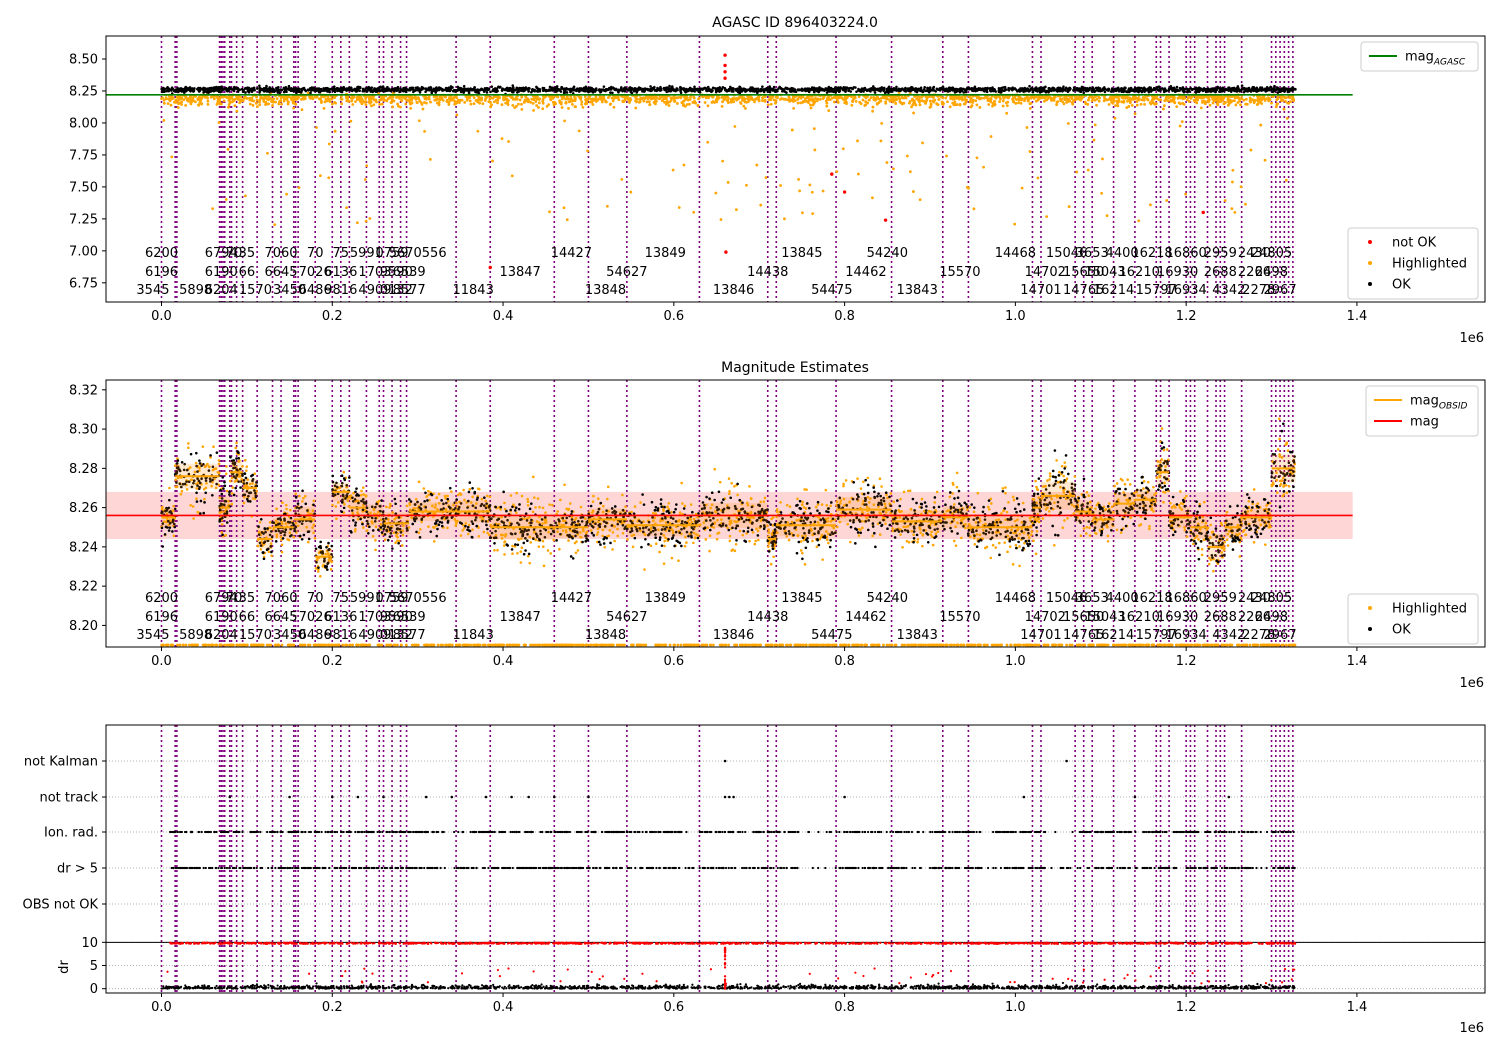  I want to click on y-tick-label: 8.50, so click(83, 60).